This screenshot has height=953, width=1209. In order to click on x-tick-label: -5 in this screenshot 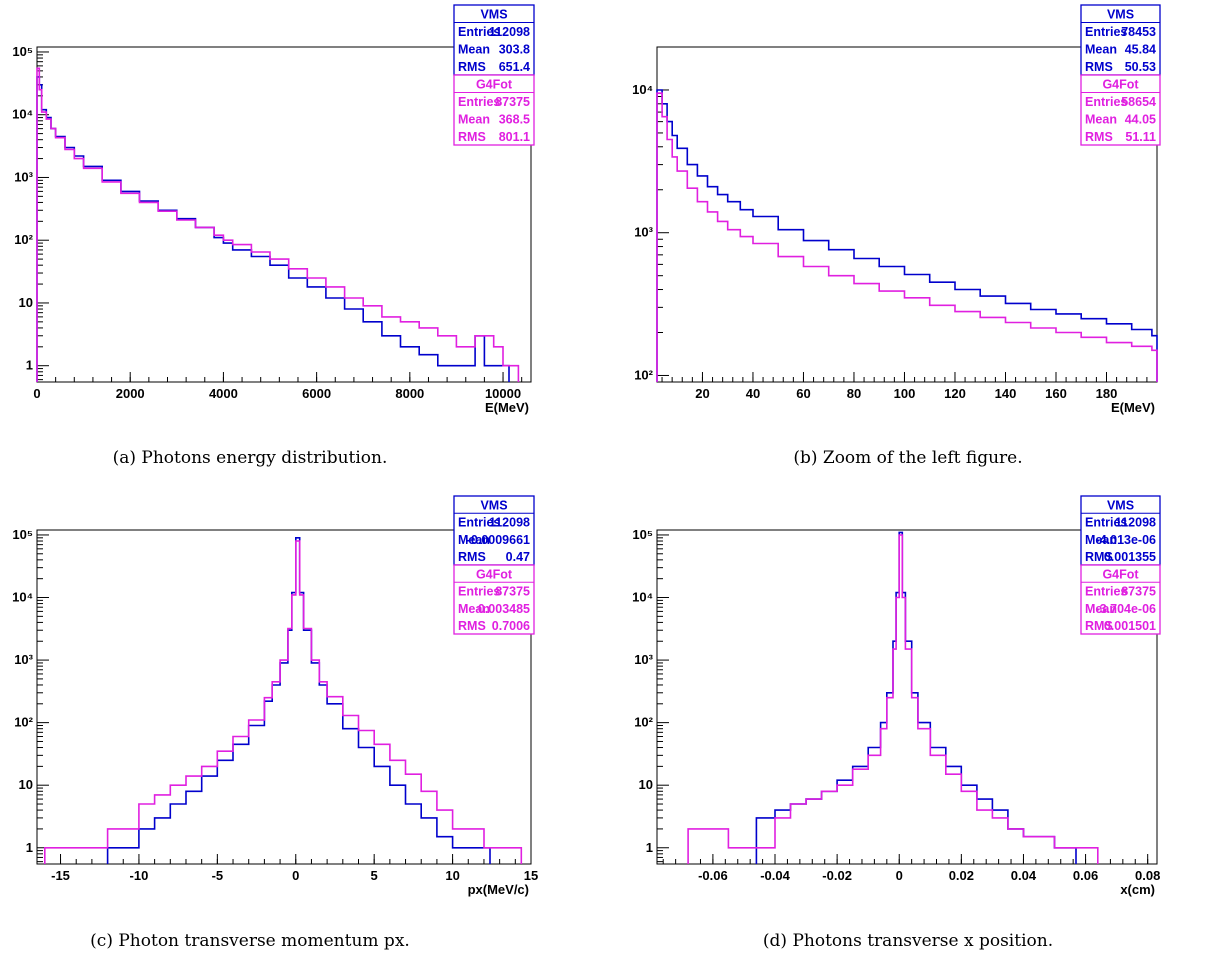, I will do `click(218, 875)`.